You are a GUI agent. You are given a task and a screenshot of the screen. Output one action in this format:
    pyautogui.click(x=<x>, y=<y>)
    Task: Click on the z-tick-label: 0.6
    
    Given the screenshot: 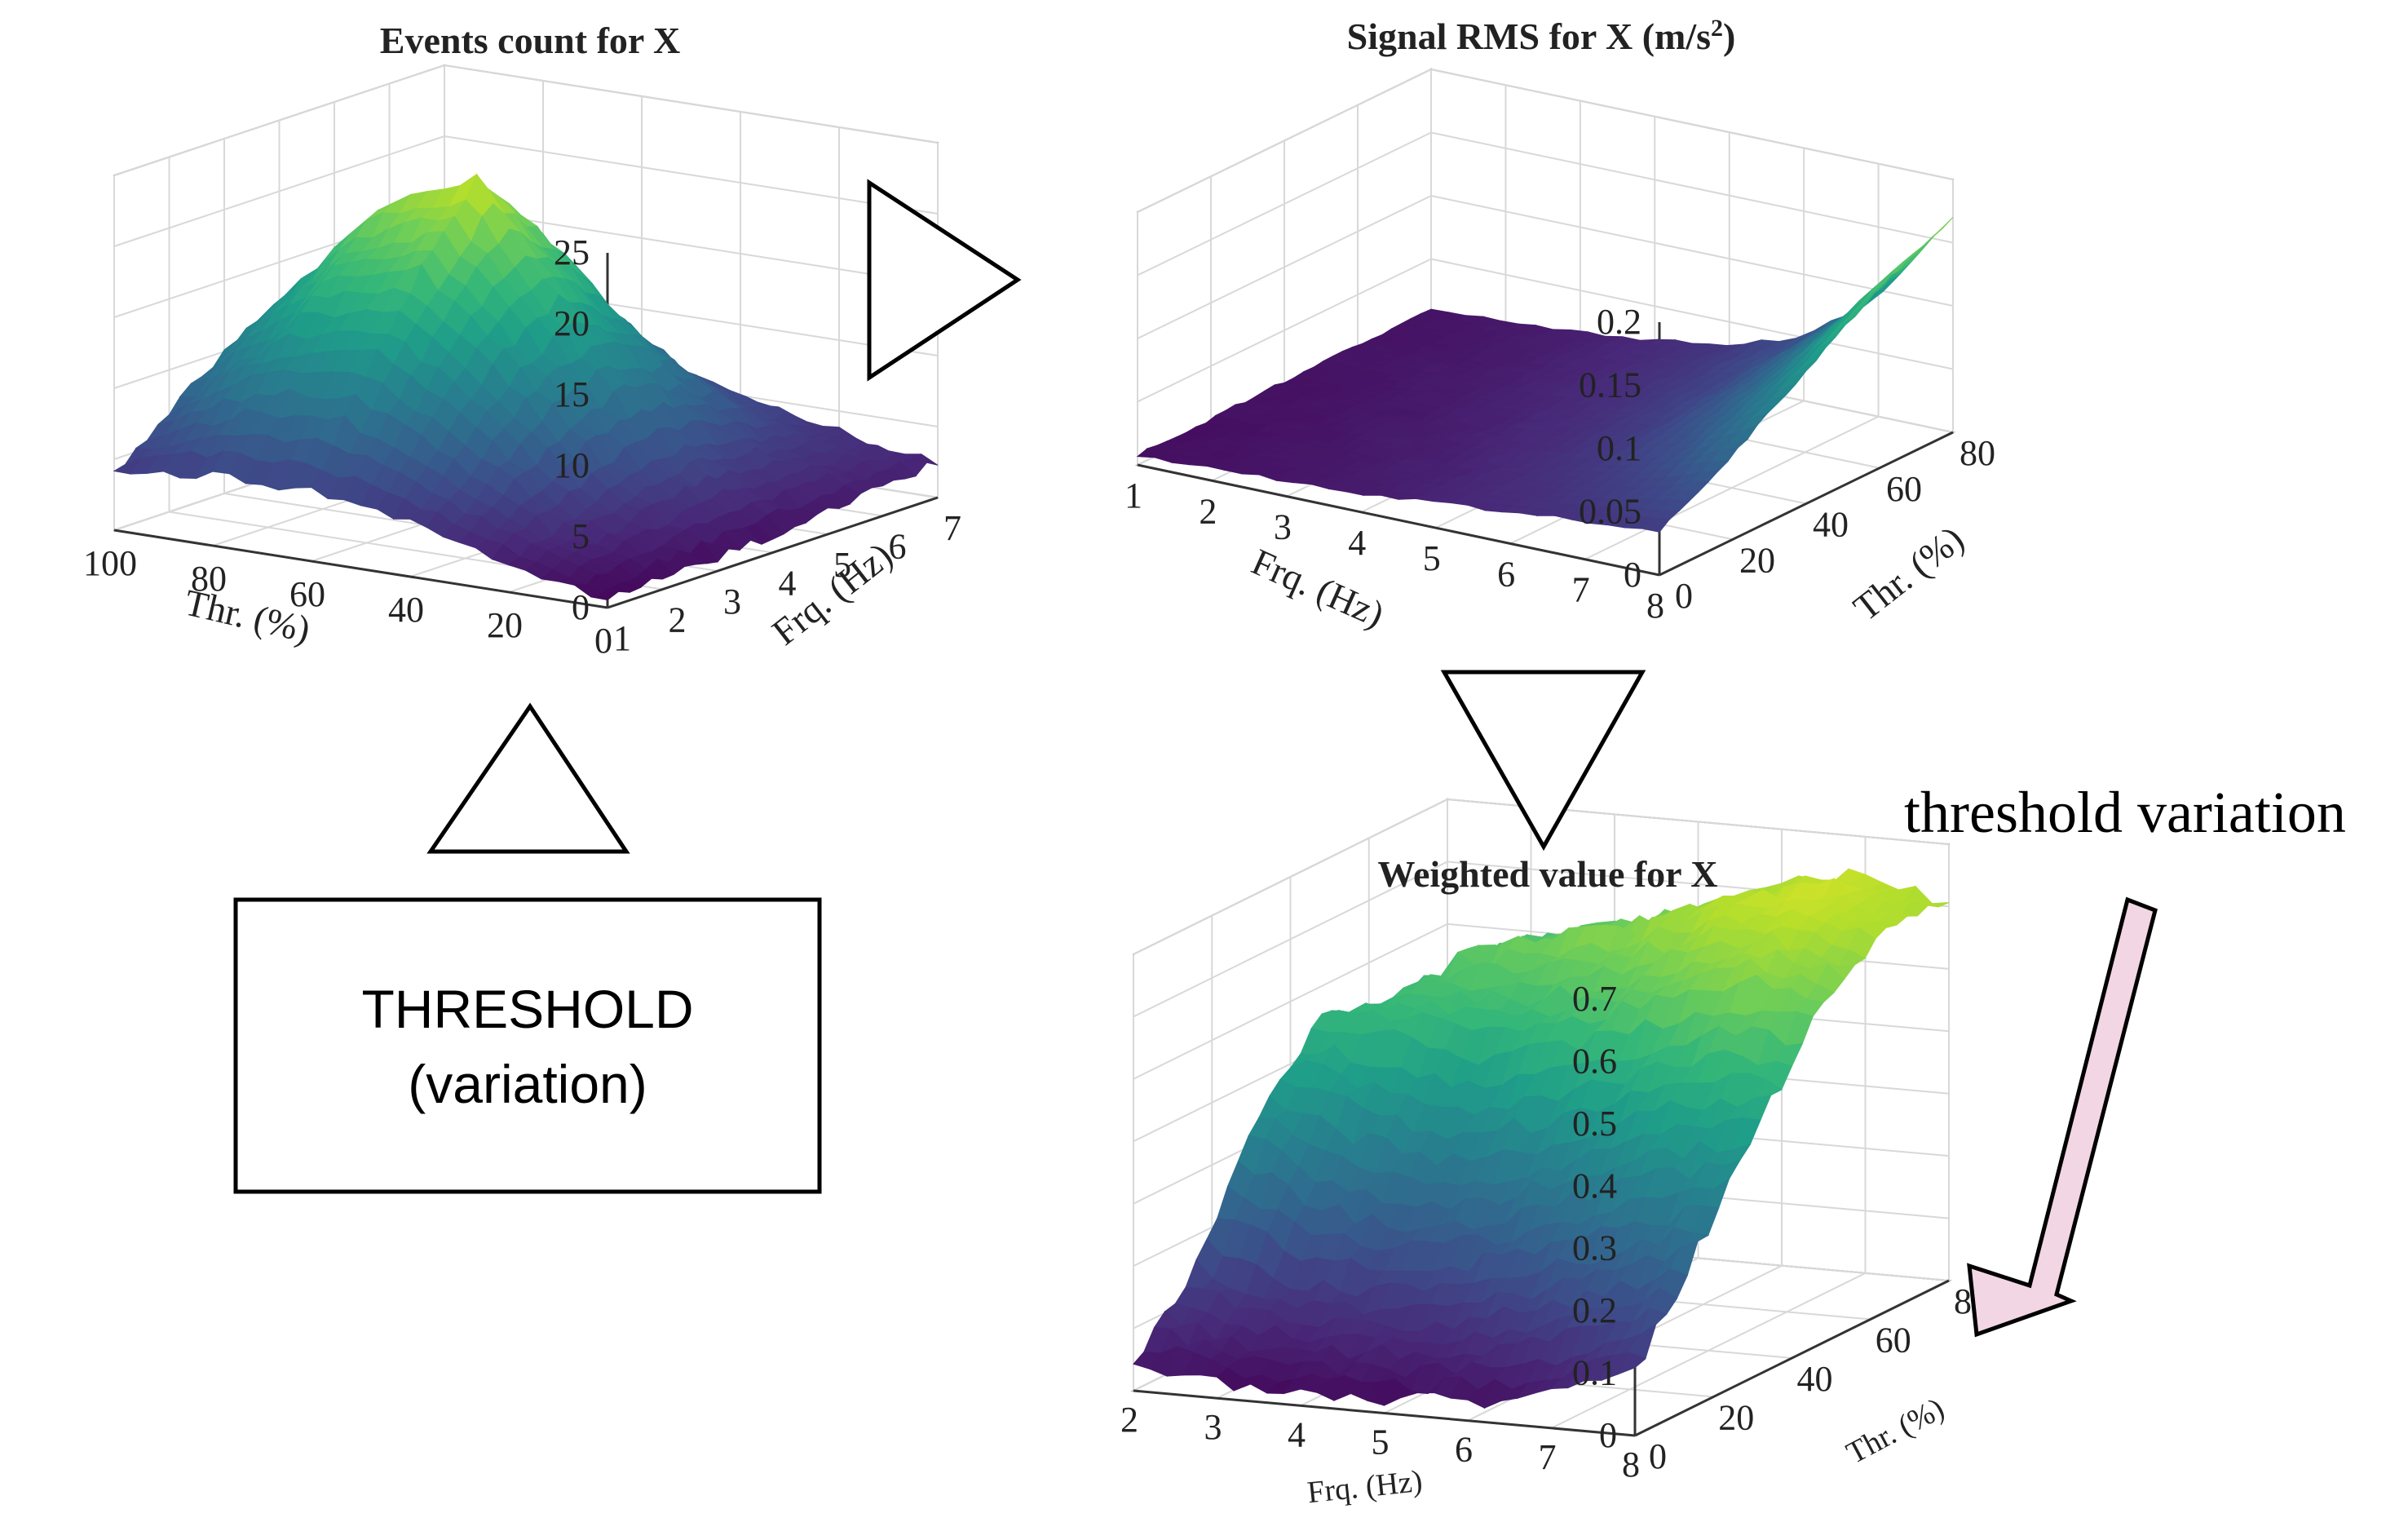 What is the action you would take?
    pyautogui.click(x=1594, y=1061)
    